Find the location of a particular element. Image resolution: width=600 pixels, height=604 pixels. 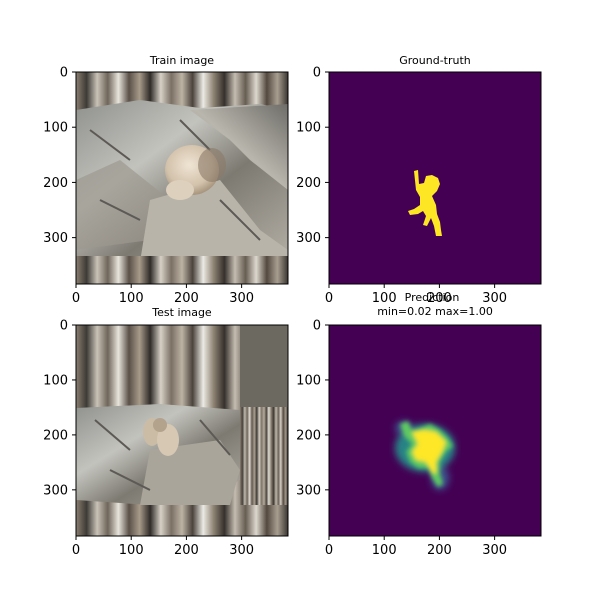

ground-truth-xtick-label: 100 is located at coordinates (384, 298).